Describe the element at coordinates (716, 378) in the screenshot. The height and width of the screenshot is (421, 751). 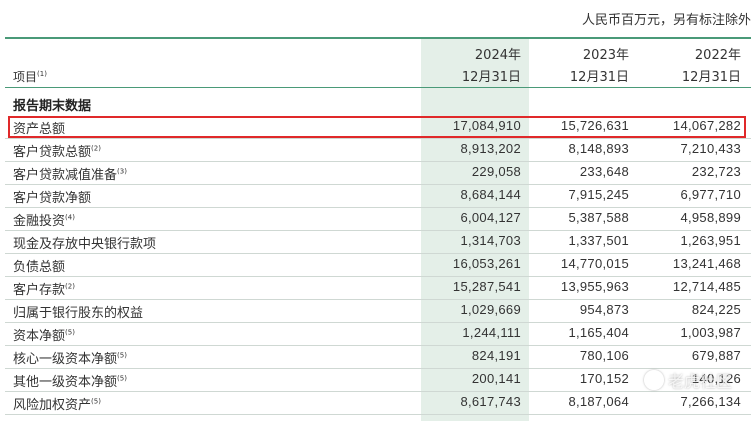
I see `row-value-2022: 140,126` at that location.